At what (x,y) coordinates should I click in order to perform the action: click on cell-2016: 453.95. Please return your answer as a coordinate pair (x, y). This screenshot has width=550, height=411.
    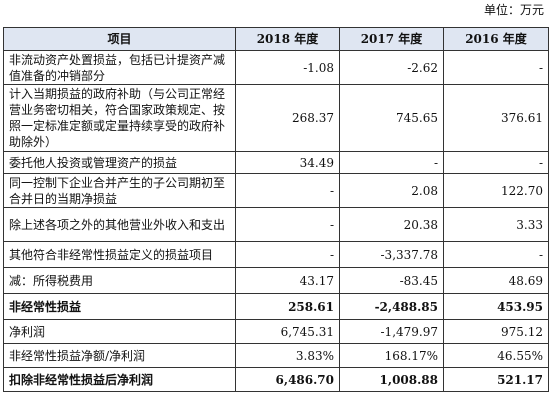
    Looking at the image, I should click on (496, 306).